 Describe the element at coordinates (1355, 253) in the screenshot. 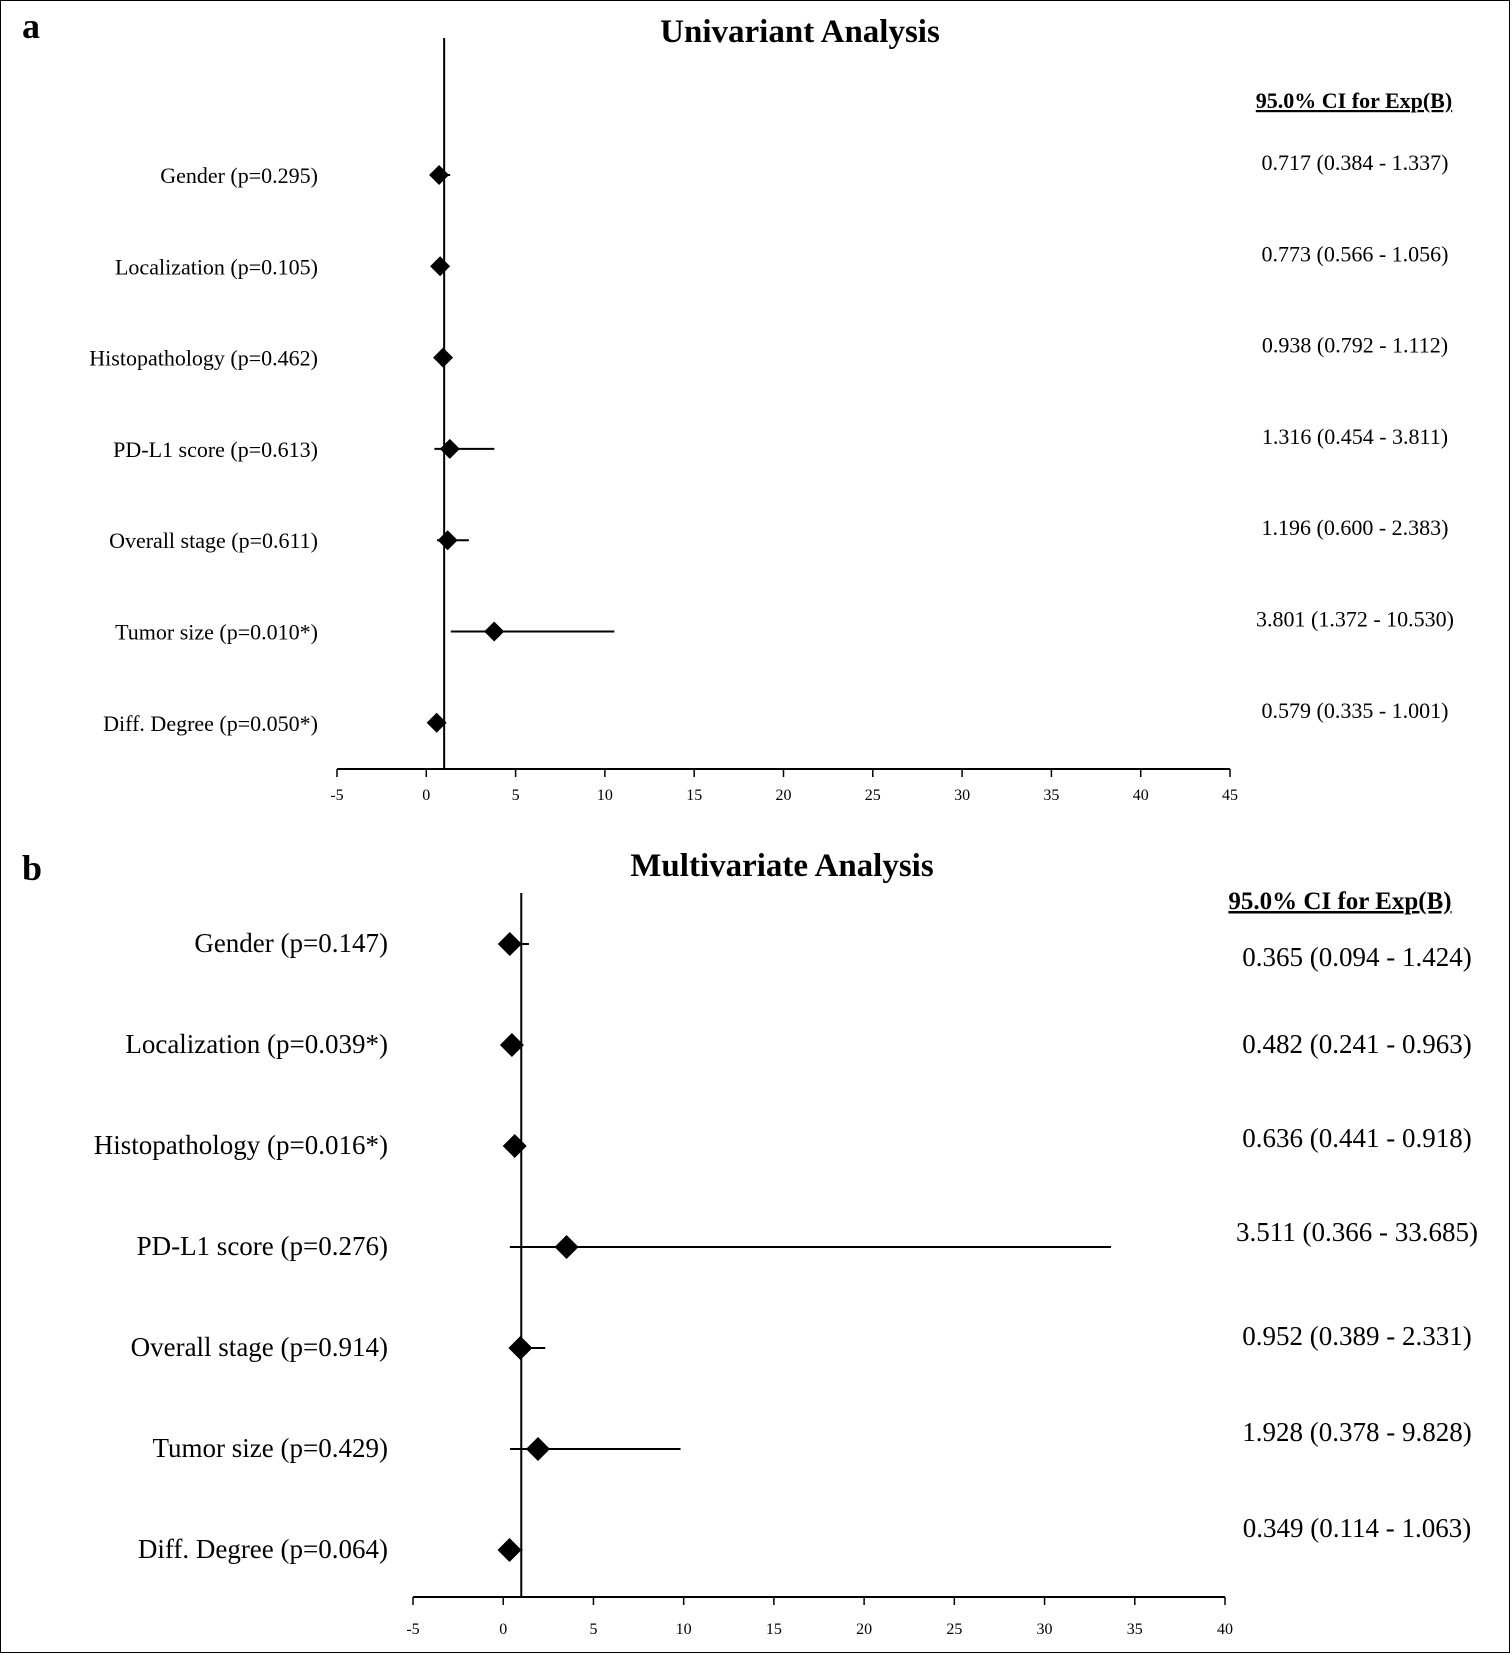

I see `ci-value-text: 0.773 (0.566 - 1.056)` at that location.